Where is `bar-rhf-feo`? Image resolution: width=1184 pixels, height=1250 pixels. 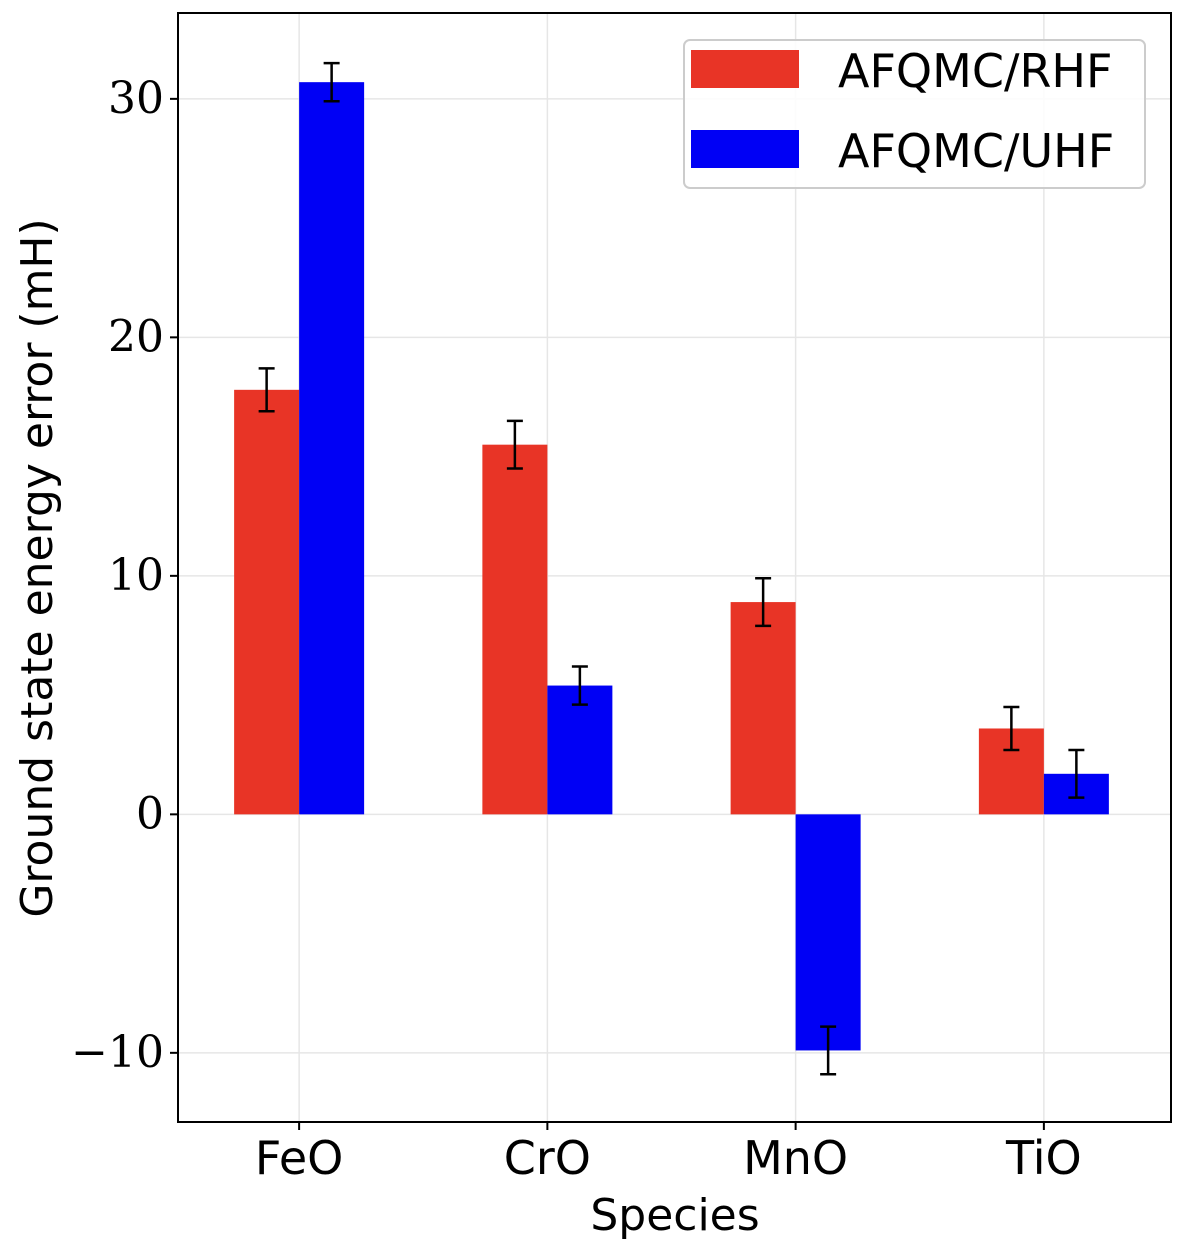 bar-rhf-feo is located at coordinates (267, 602).